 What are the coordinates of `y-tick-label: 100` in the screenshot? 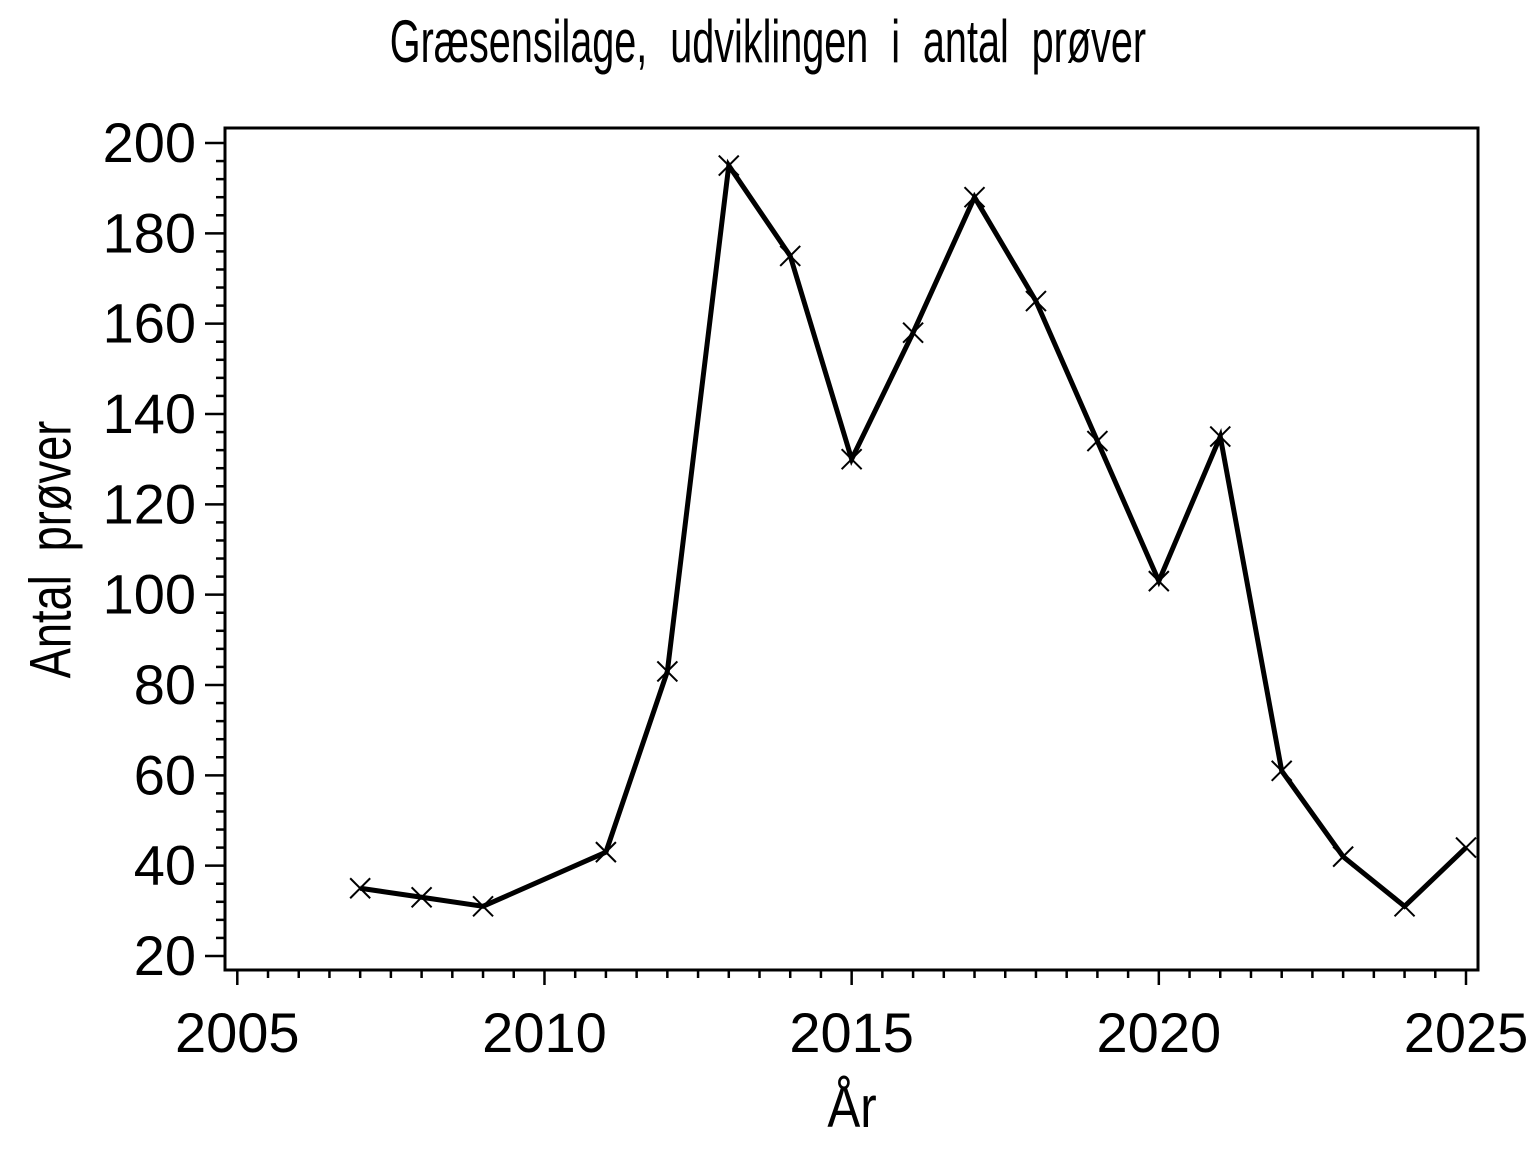 It's located at (149, 594).